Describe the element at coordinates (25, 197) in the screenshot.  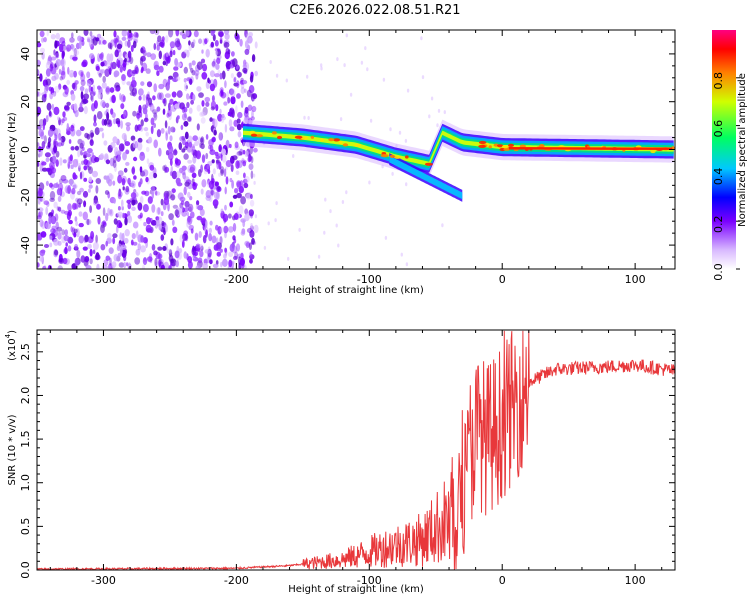
I see `y-tick-label: -20` at that location.